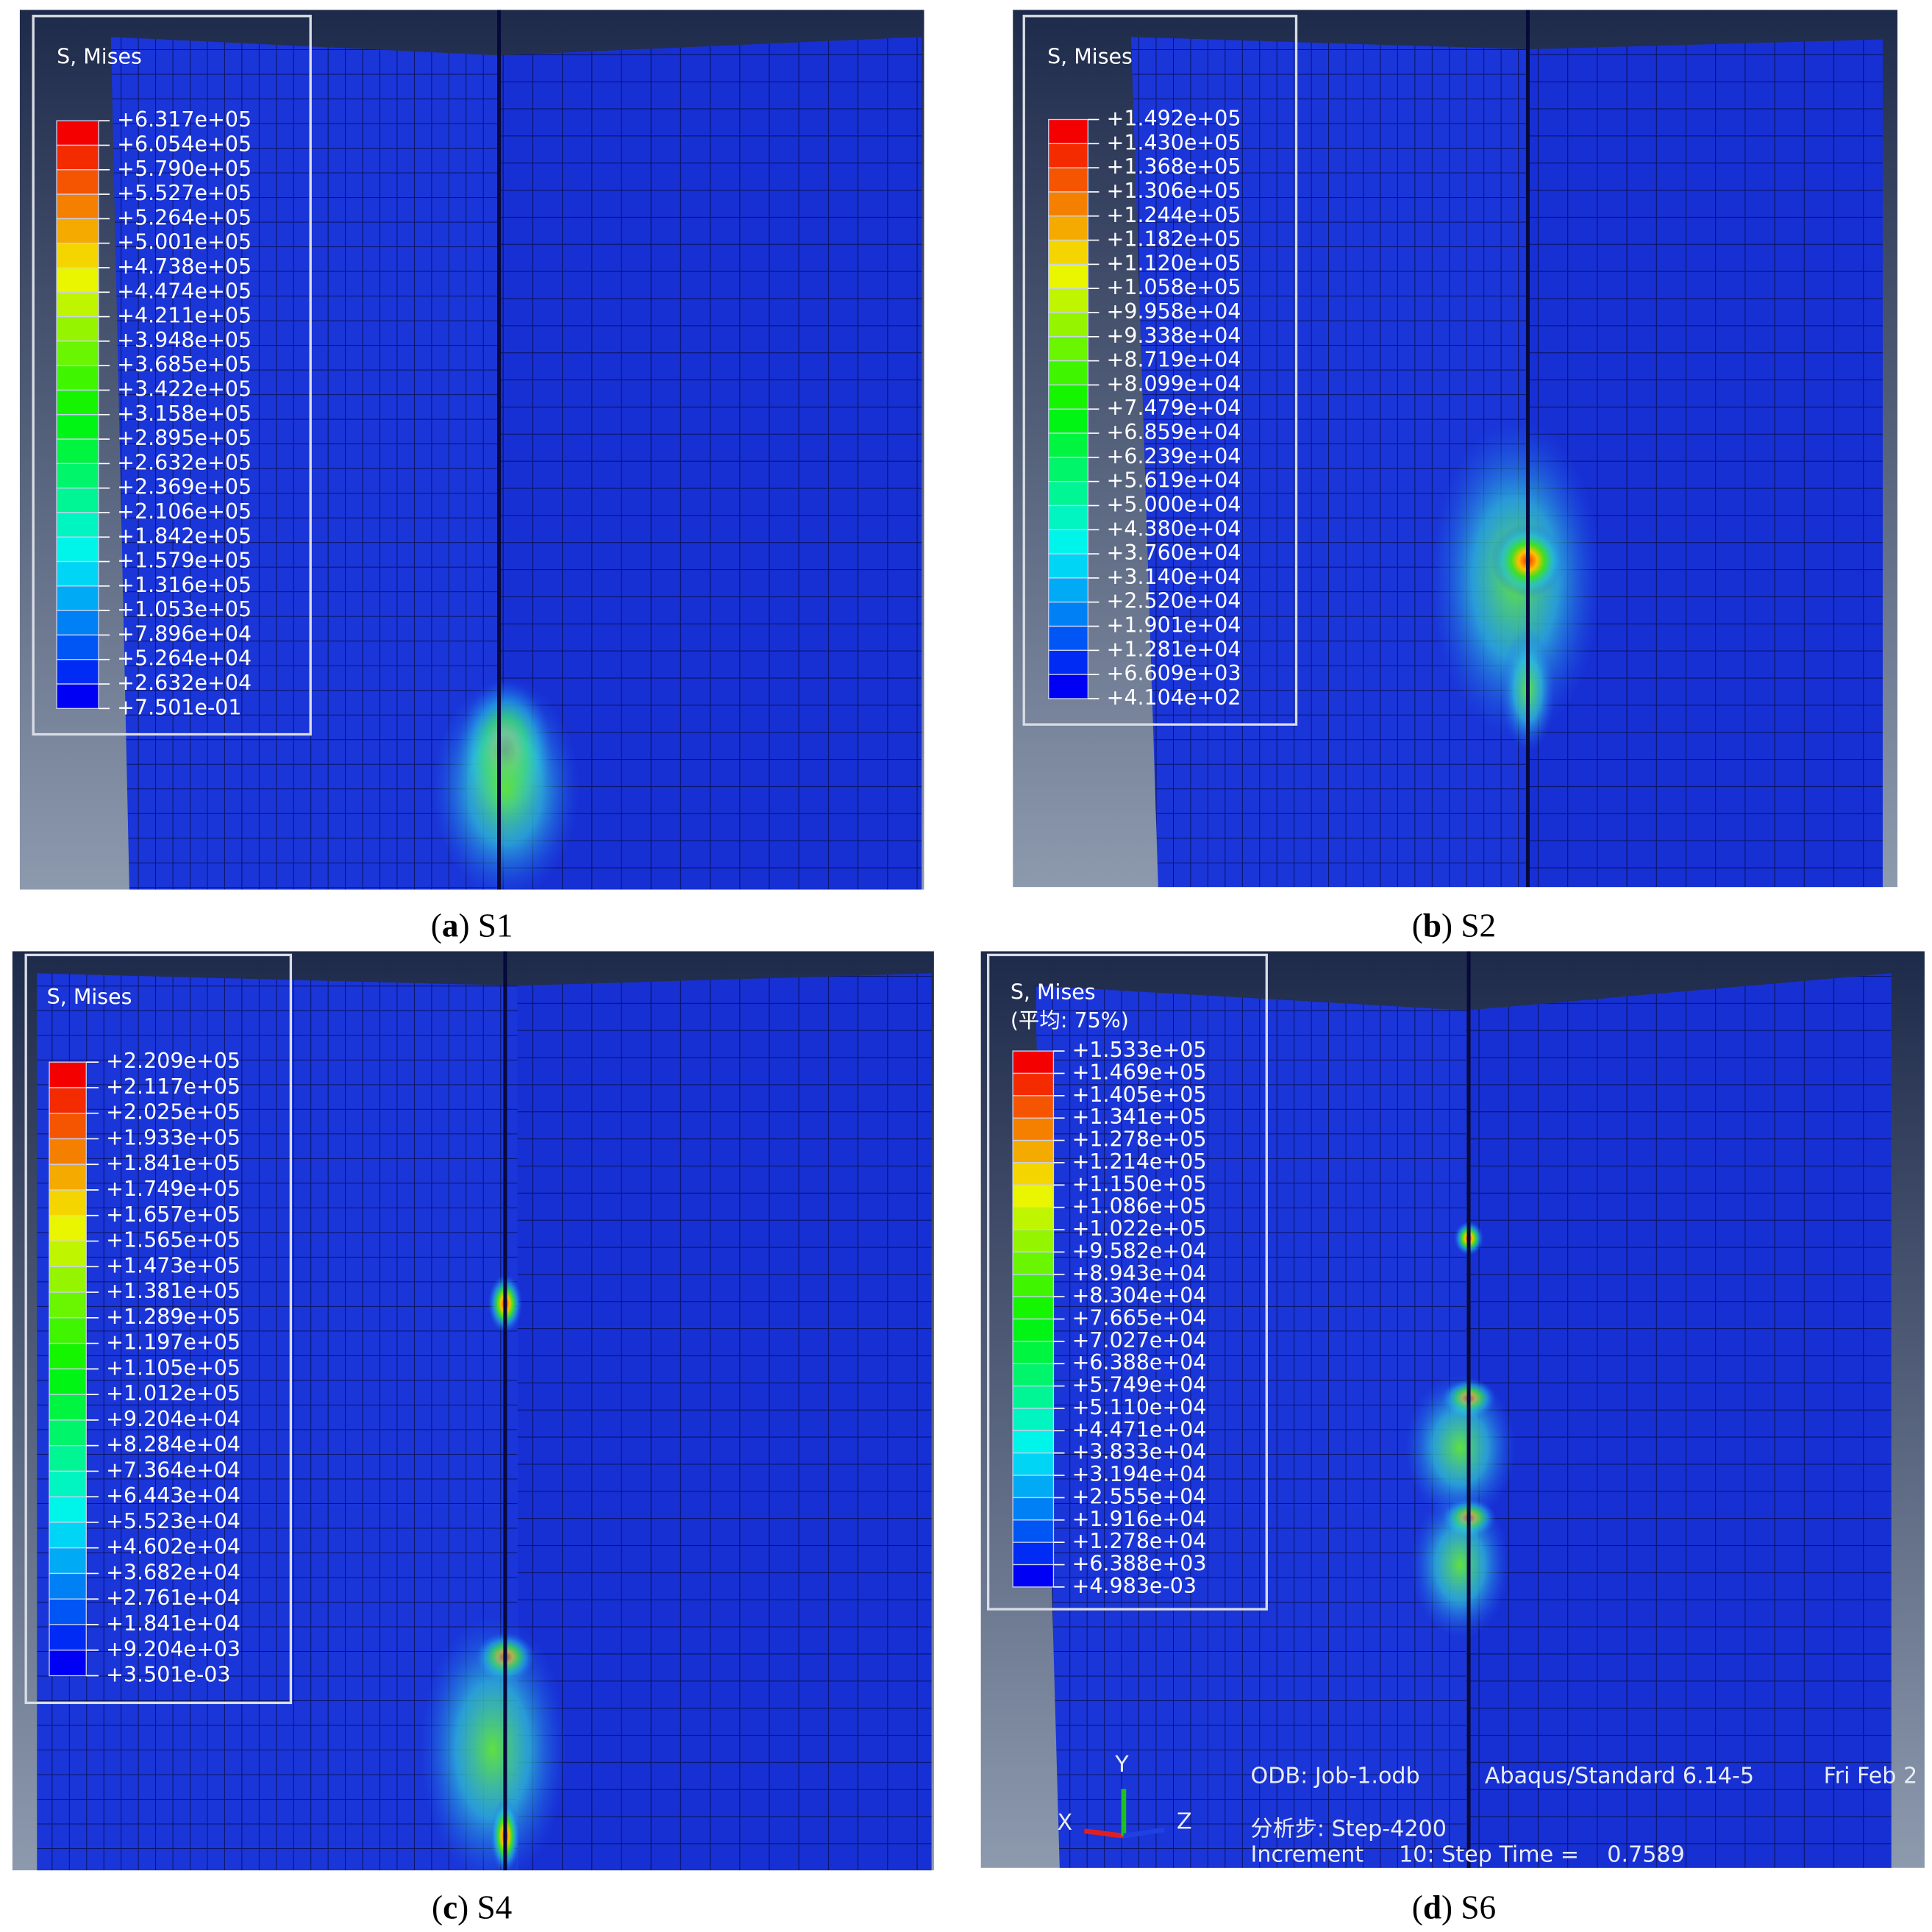 Image resolution: width=1932 pixels, height=1932 pixels. Describe the element at coordinates (1139, 1474) in the screenshot. I see `legend-value: +3.194e+04` at that location.